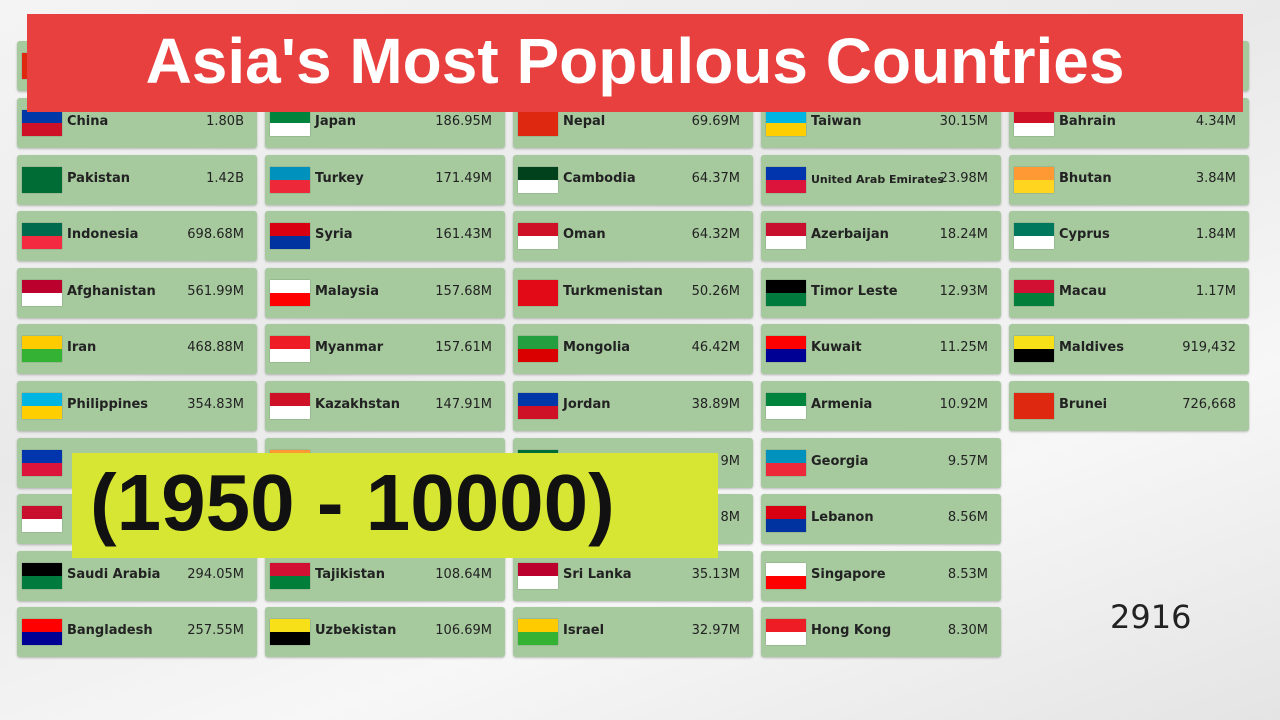 The height and width of the screenshot is (720, 1280). I want to click on country-name: Georgia, so click(840, 461).